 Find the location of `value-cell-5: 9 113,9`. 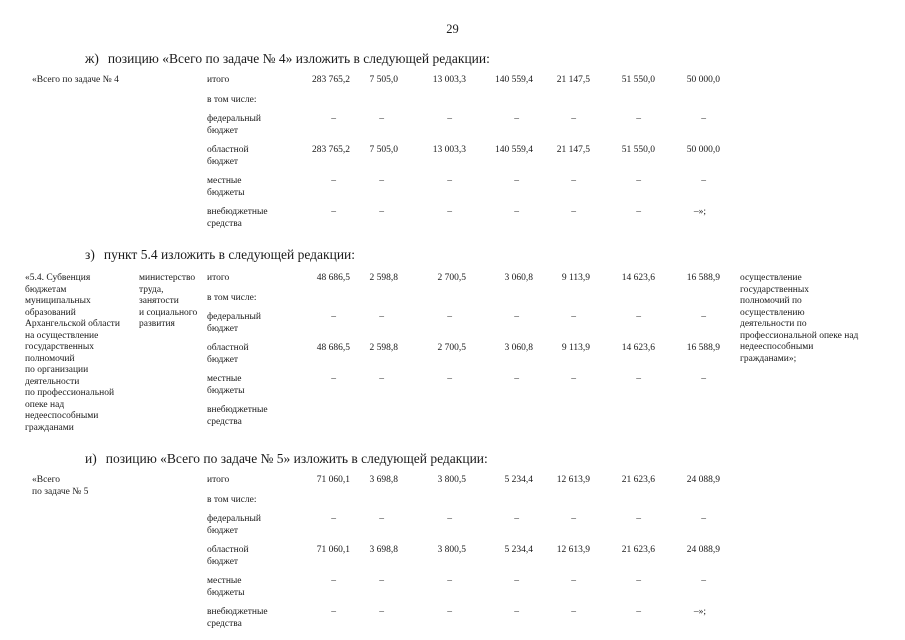

value-cell-5: 9 113,9 is located at coordinates (575, 278).